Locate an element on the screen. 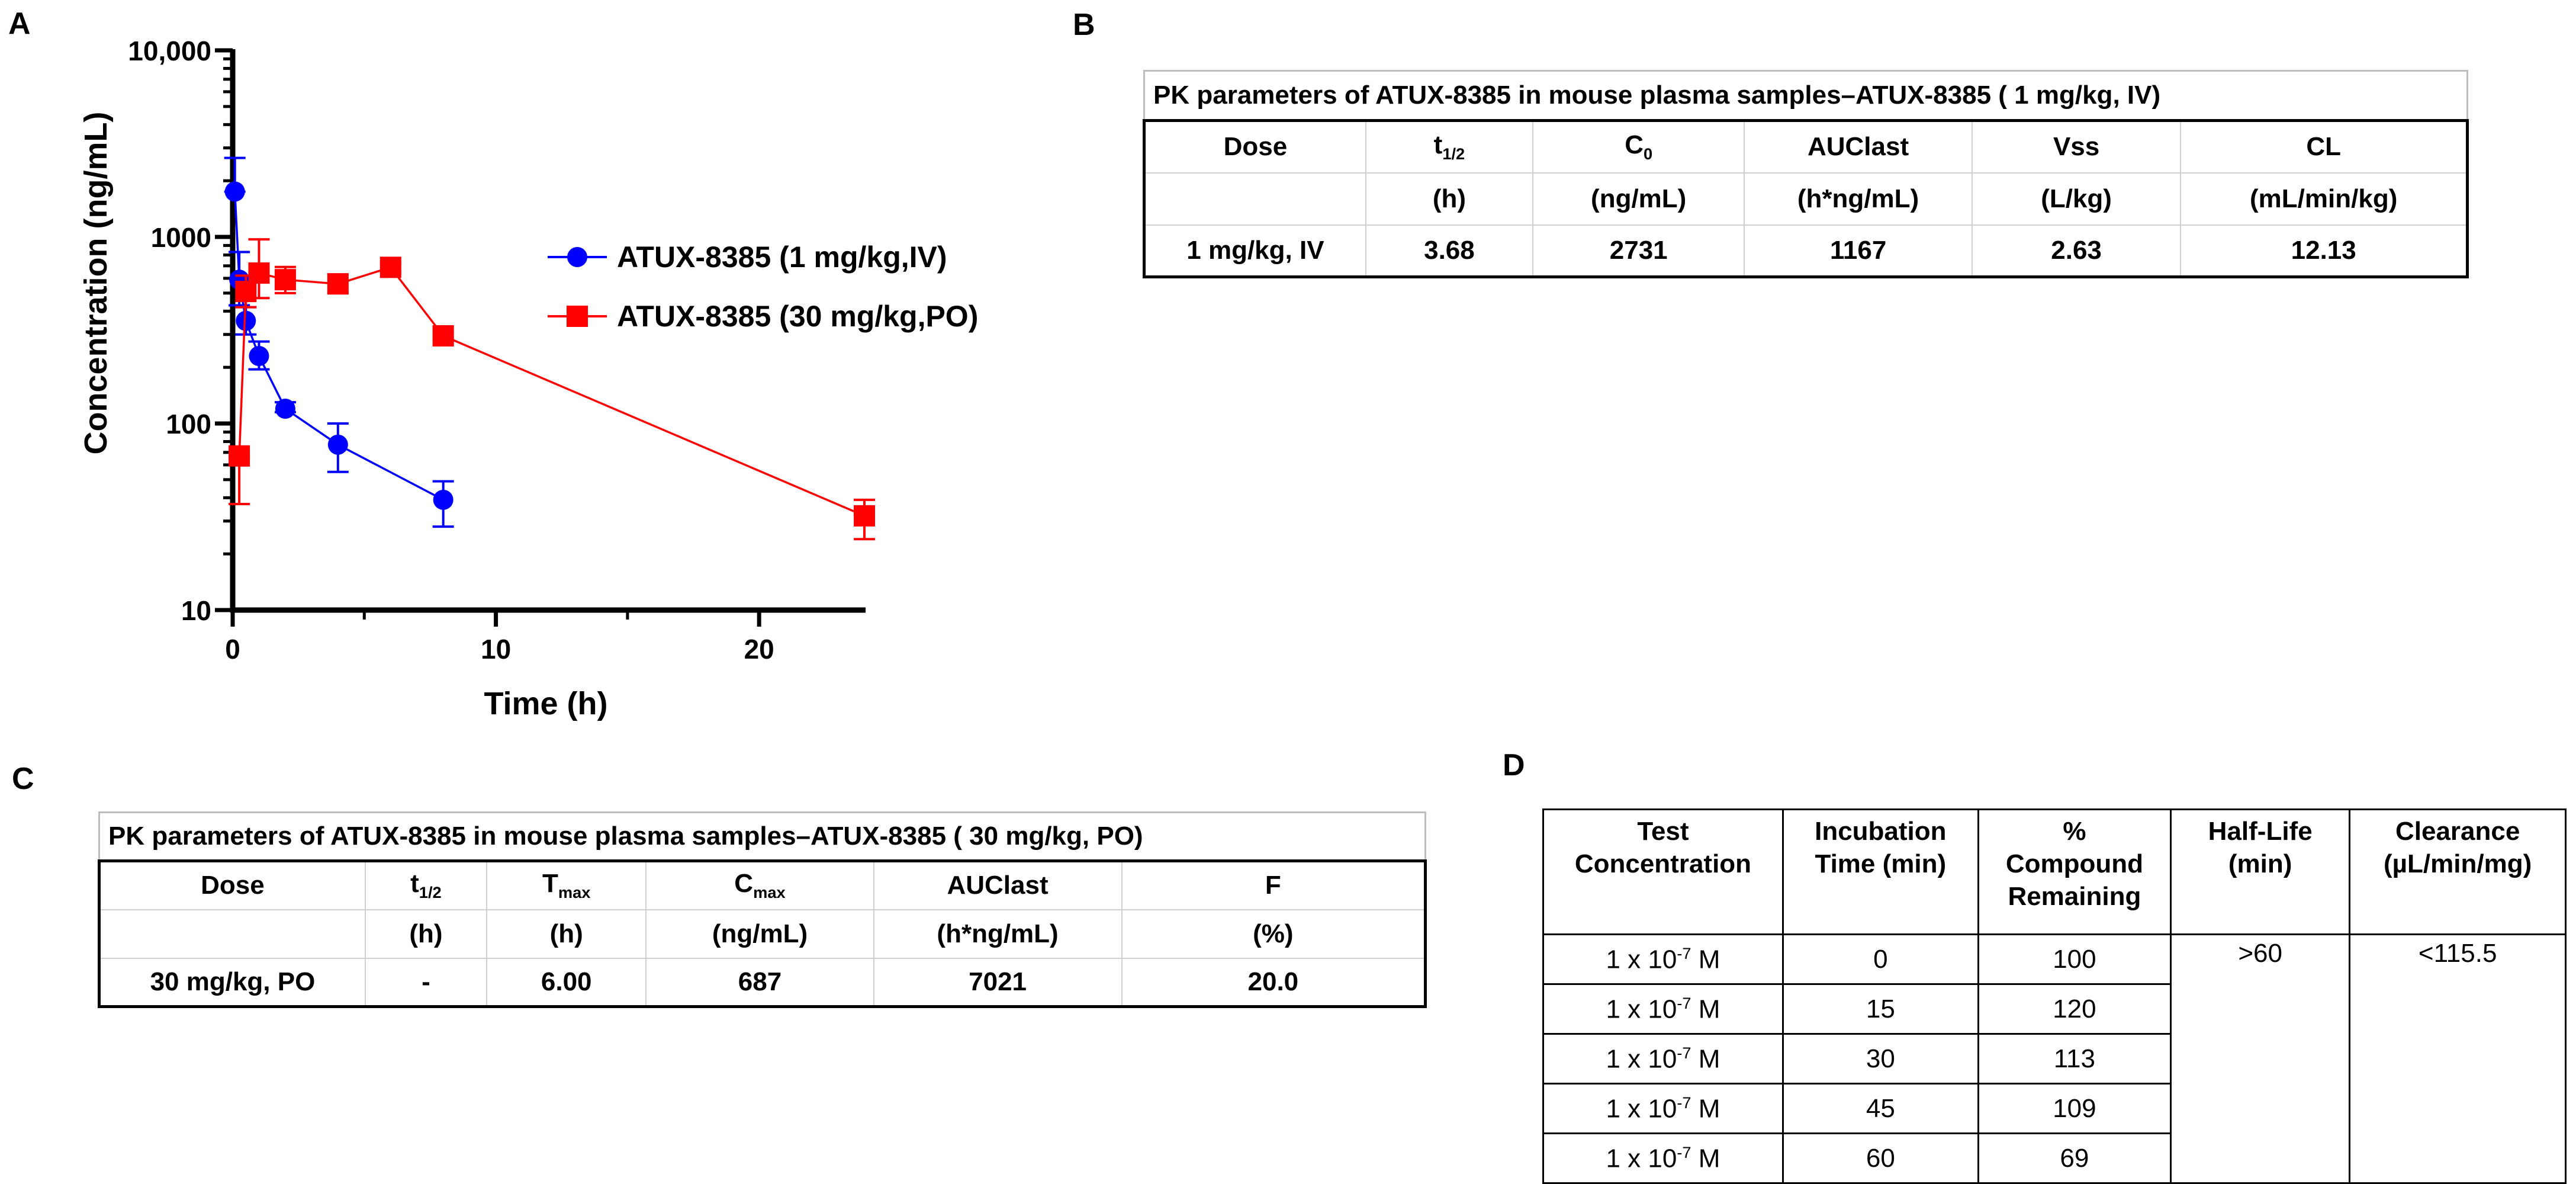 The height and width of the screenshot is (1184, 2576). header-cell: % Compound Remaining is located at coordinates (2075, 871).